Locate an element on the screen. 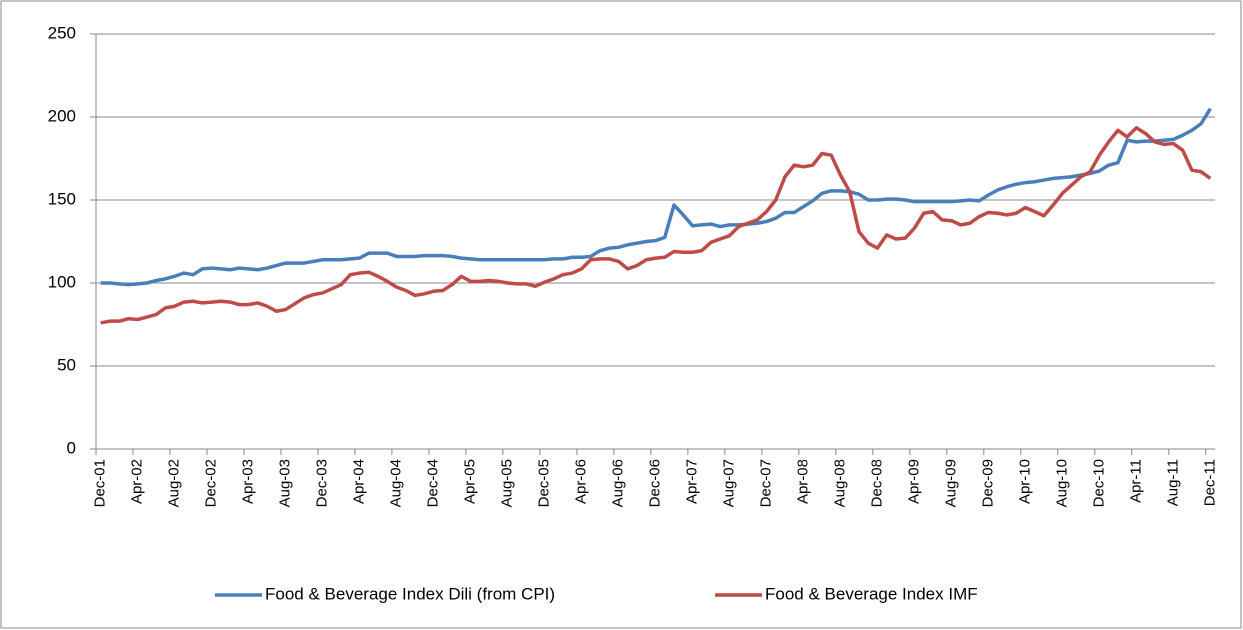  x-tick-label: Aug-11 is located at coordinates (1172, 482).